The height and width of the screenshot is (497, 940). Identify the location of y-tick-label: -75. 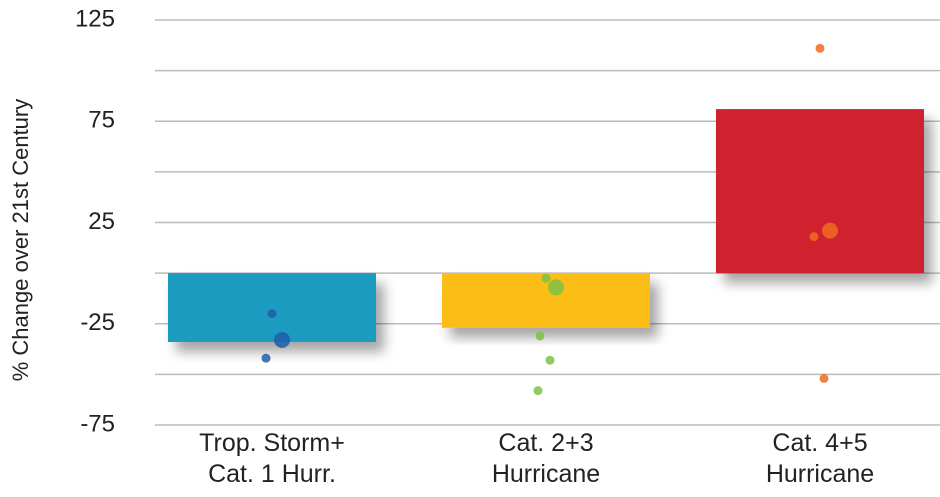
(97, 423).